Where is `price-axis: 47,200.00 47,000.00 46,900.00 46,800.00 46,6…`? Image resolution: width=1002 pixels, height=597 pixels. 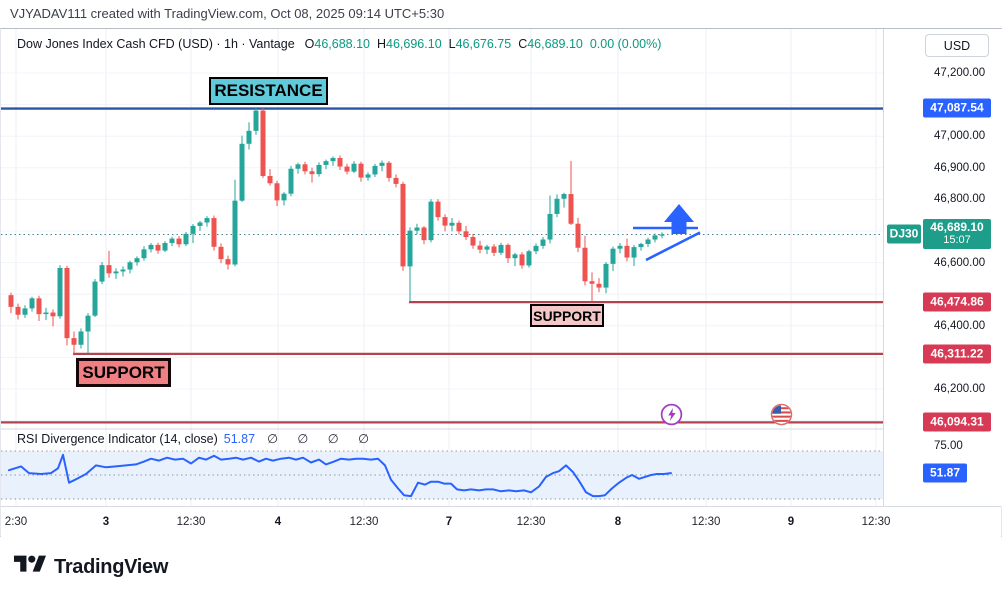 price-axis: 47,200.00 47,000.00 46,900.00 46,800.00 46,6… is located at coordinates (942, 267).